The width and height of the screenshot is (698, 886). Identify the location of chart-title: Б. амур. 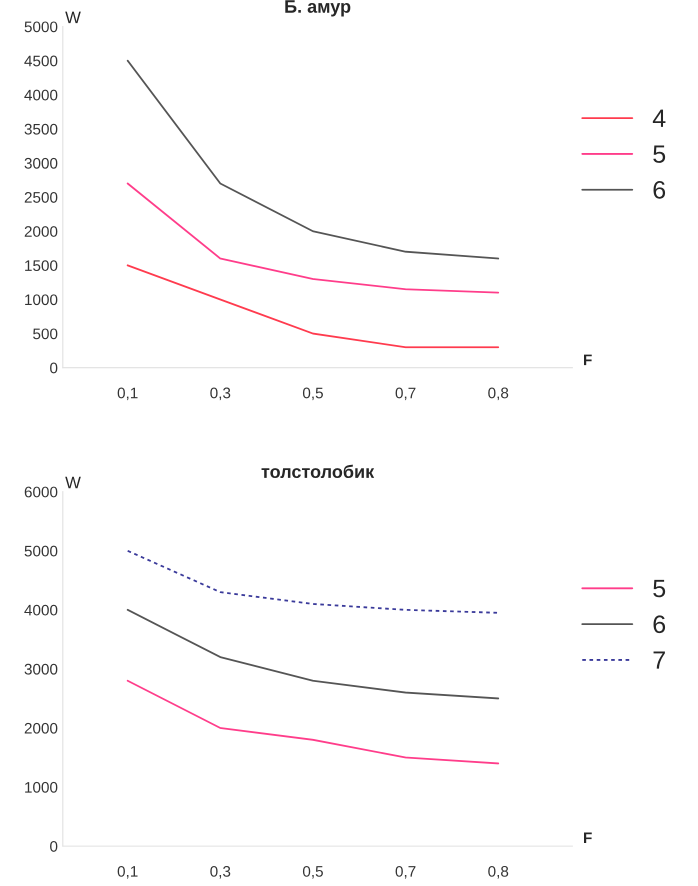
(317, 8).